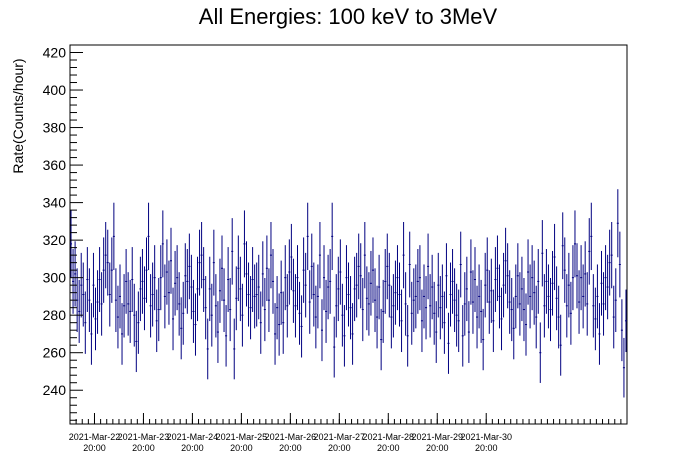  I want to click on y-tick-label: 320, so click(55, 240).